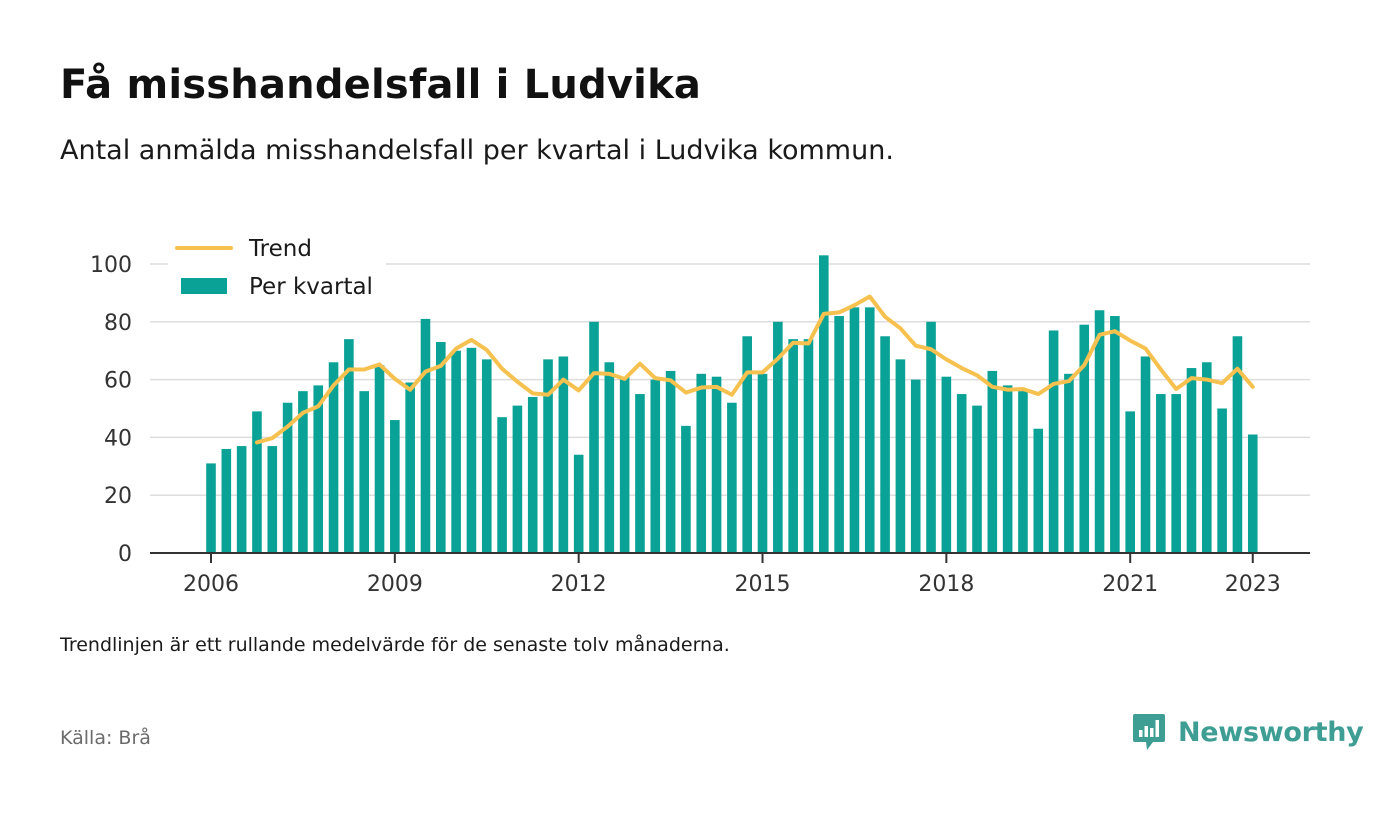  Describe the element at coordinates (381, 85) in the screenshot. I see `chart-title: Få misshandelsfall i Ludvika` at that location.